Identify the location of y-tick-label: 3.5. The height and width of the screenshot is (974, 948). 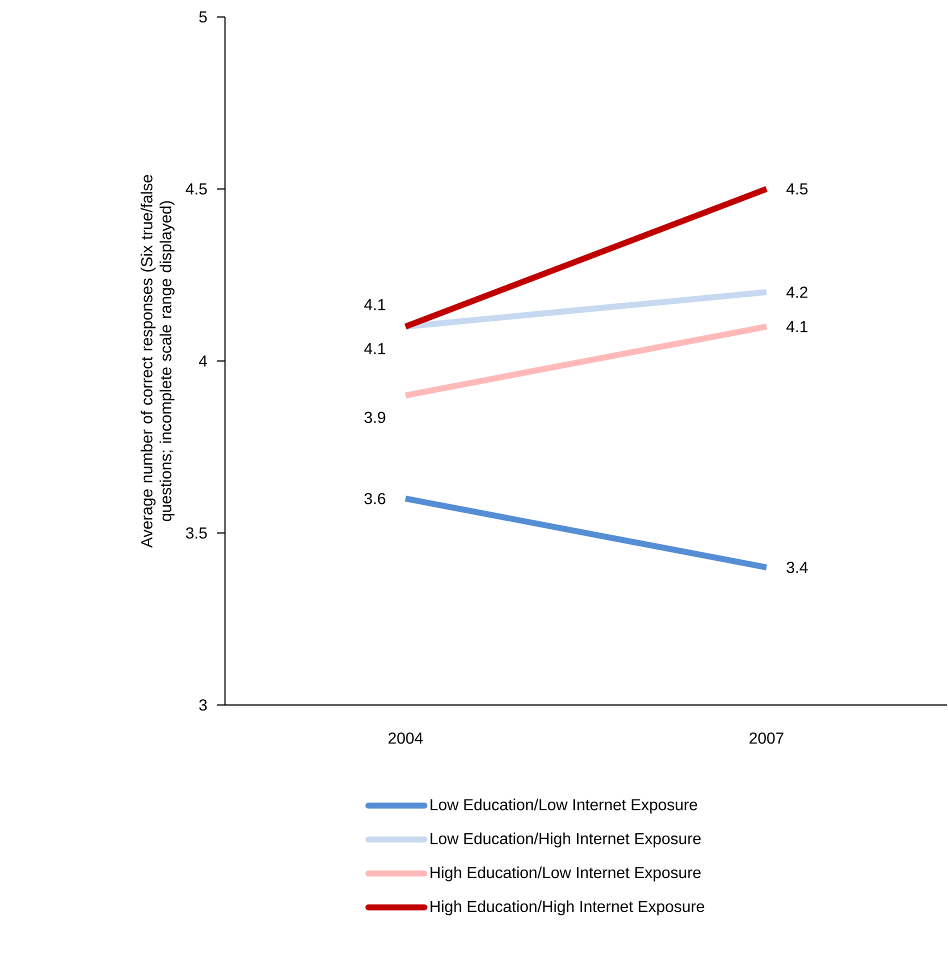
(196, 533).